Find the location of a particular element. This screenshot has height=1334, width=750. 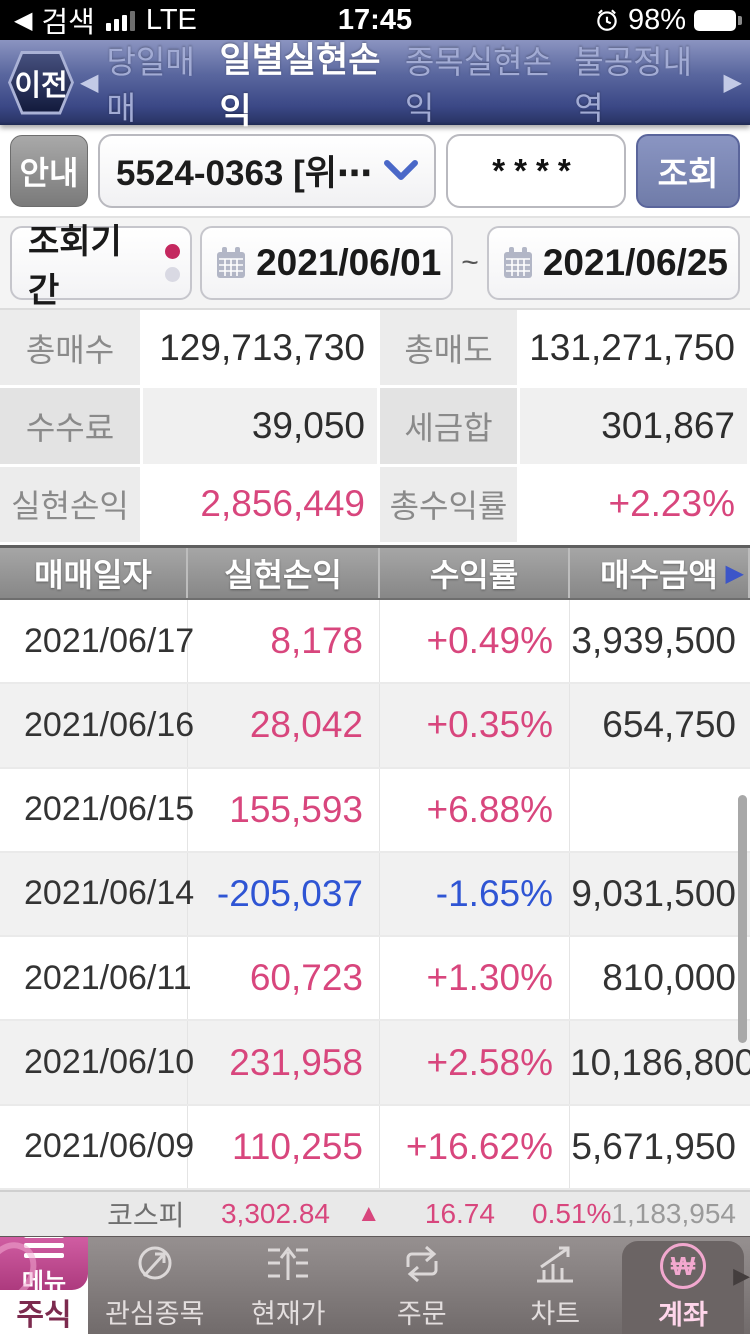

menu-label: 메뉴 is located at coordinates (44, 1279).